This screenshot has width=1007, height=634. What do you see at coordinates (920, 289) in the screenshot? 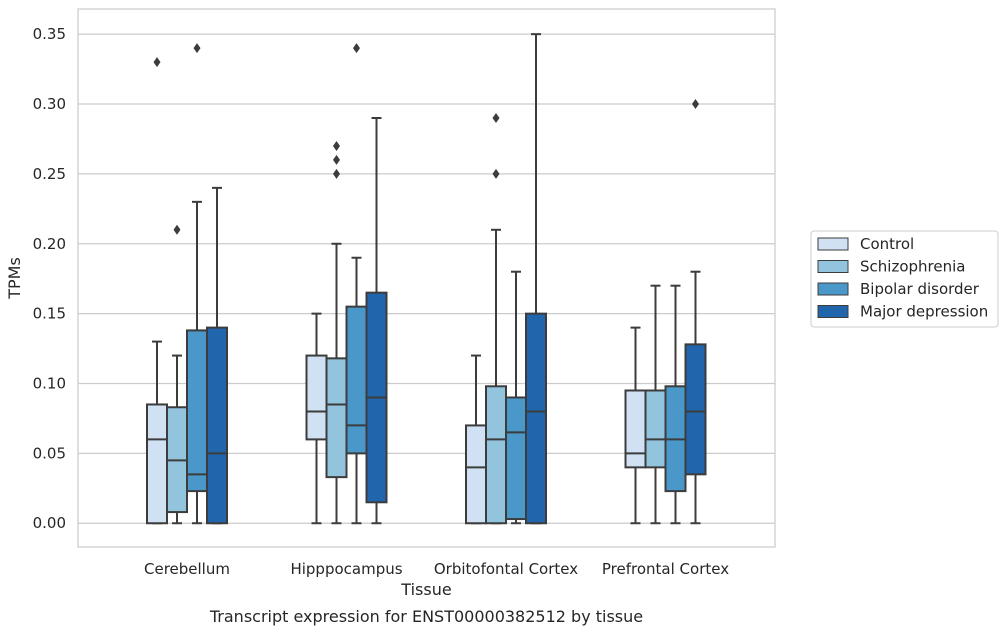
I see `legend-label: Bipolar disorder` at bounding box center [920, 289].